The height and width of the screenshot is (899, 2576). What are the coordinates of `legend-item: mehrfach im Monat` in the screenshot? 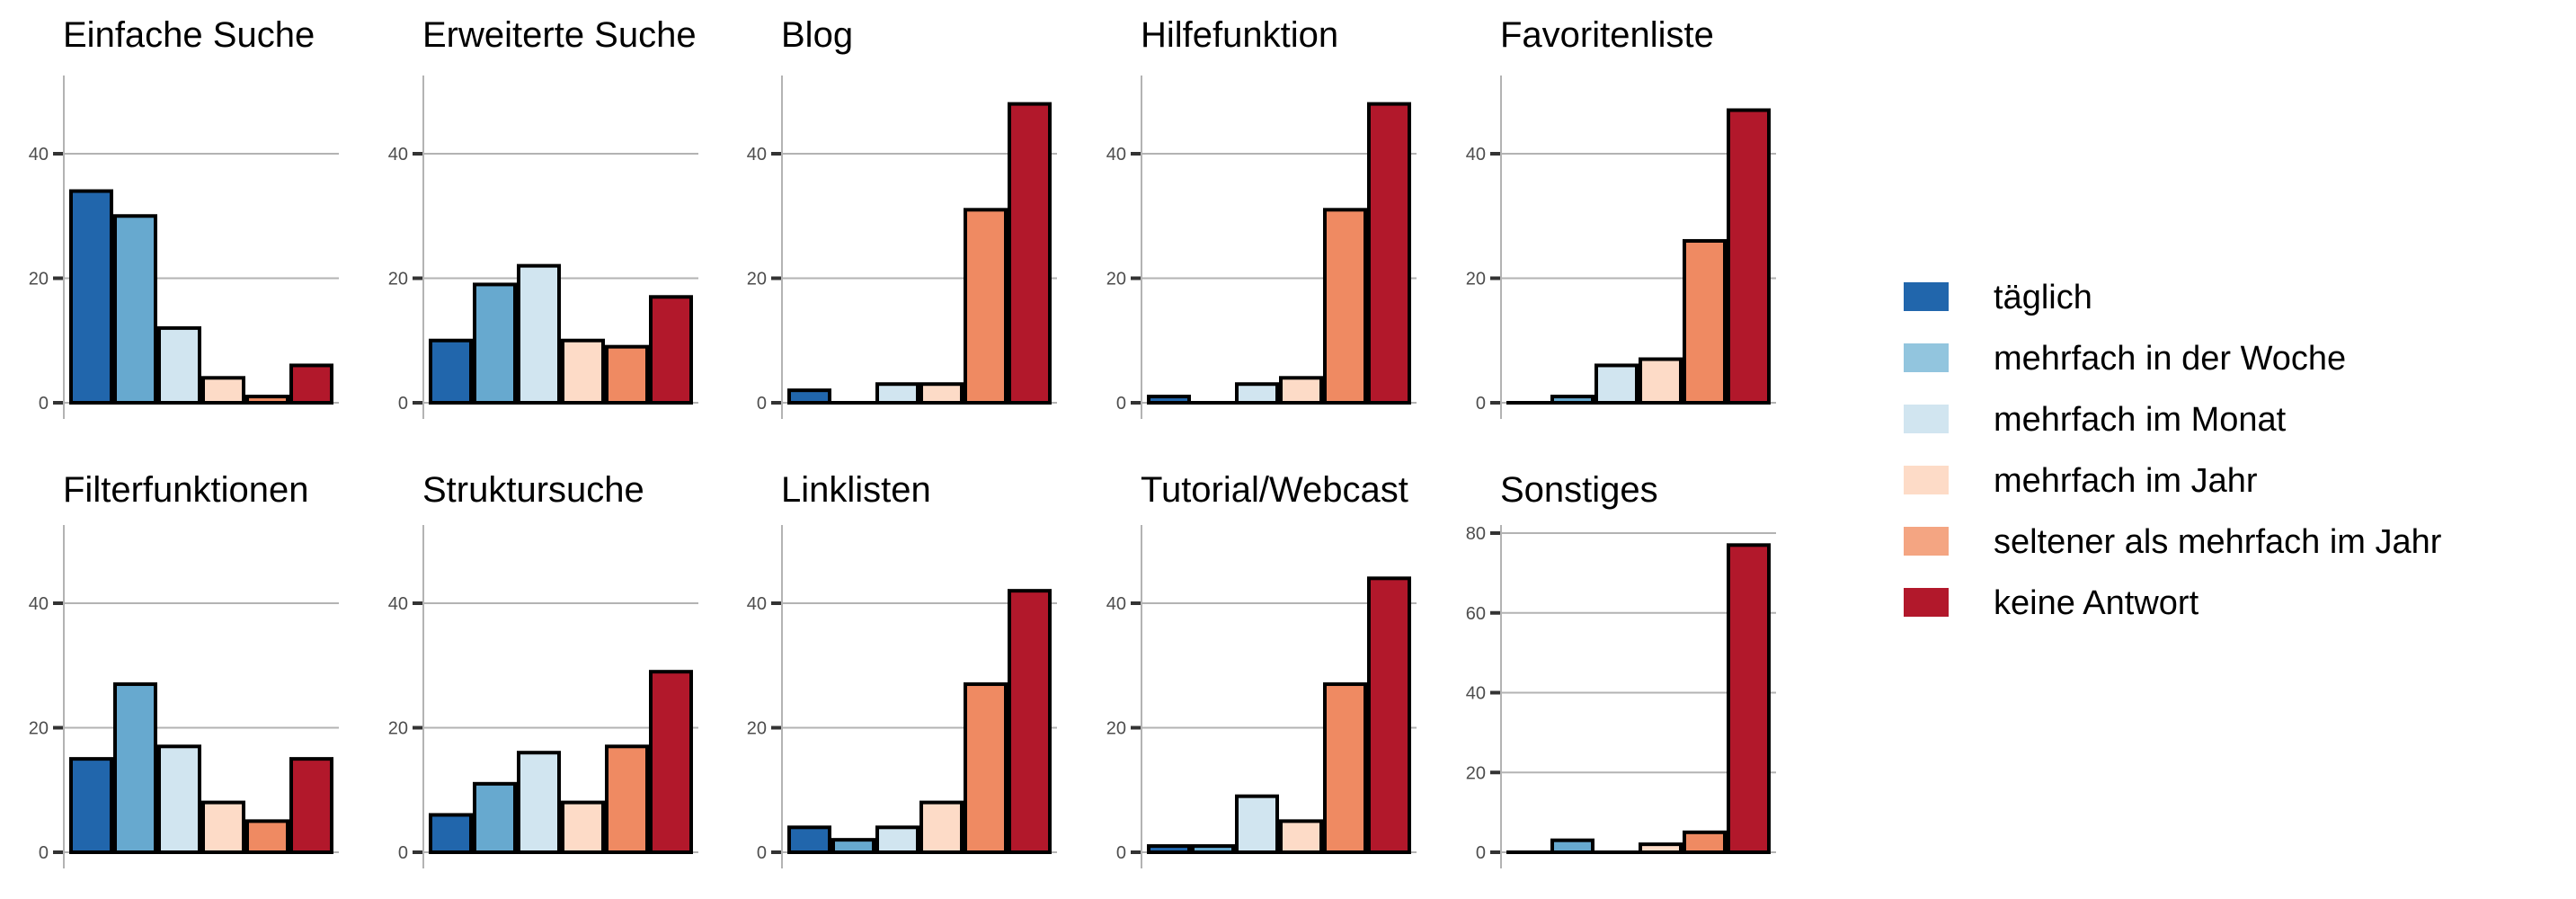 It's located at (2095, 420).